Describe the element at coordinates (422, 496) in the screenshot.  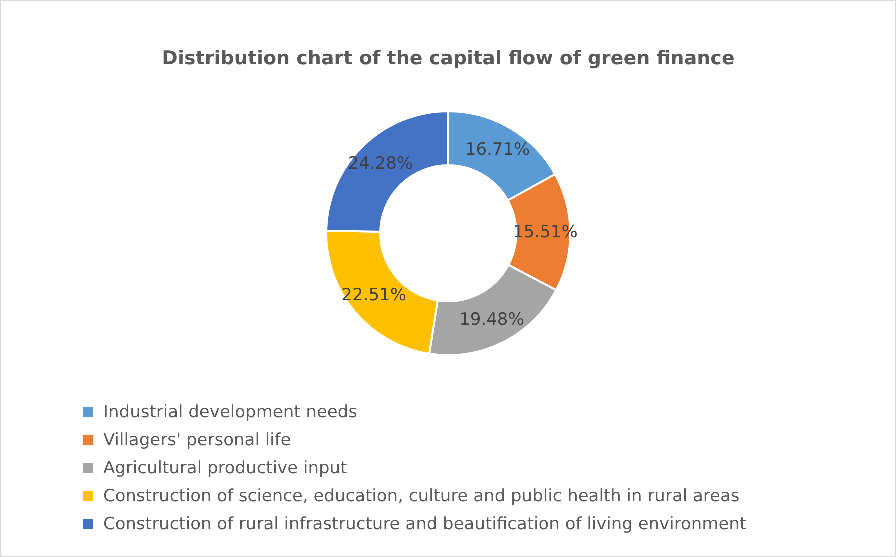
I see `legend-label: Construction of science, education, culture and public health in rural areas` at that location.